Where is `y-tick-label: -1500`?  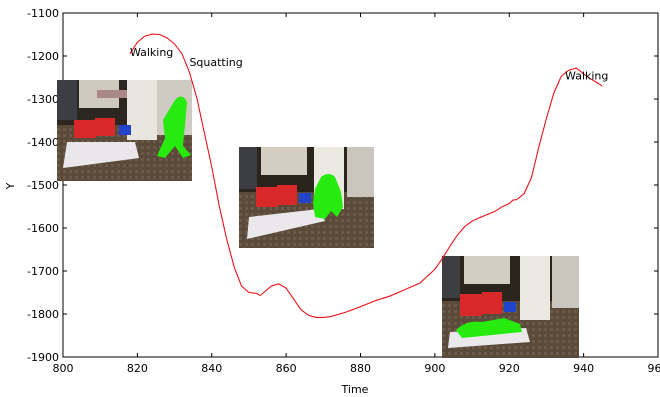 y-tick-label: -1500 is located at coordinates (43, 185).